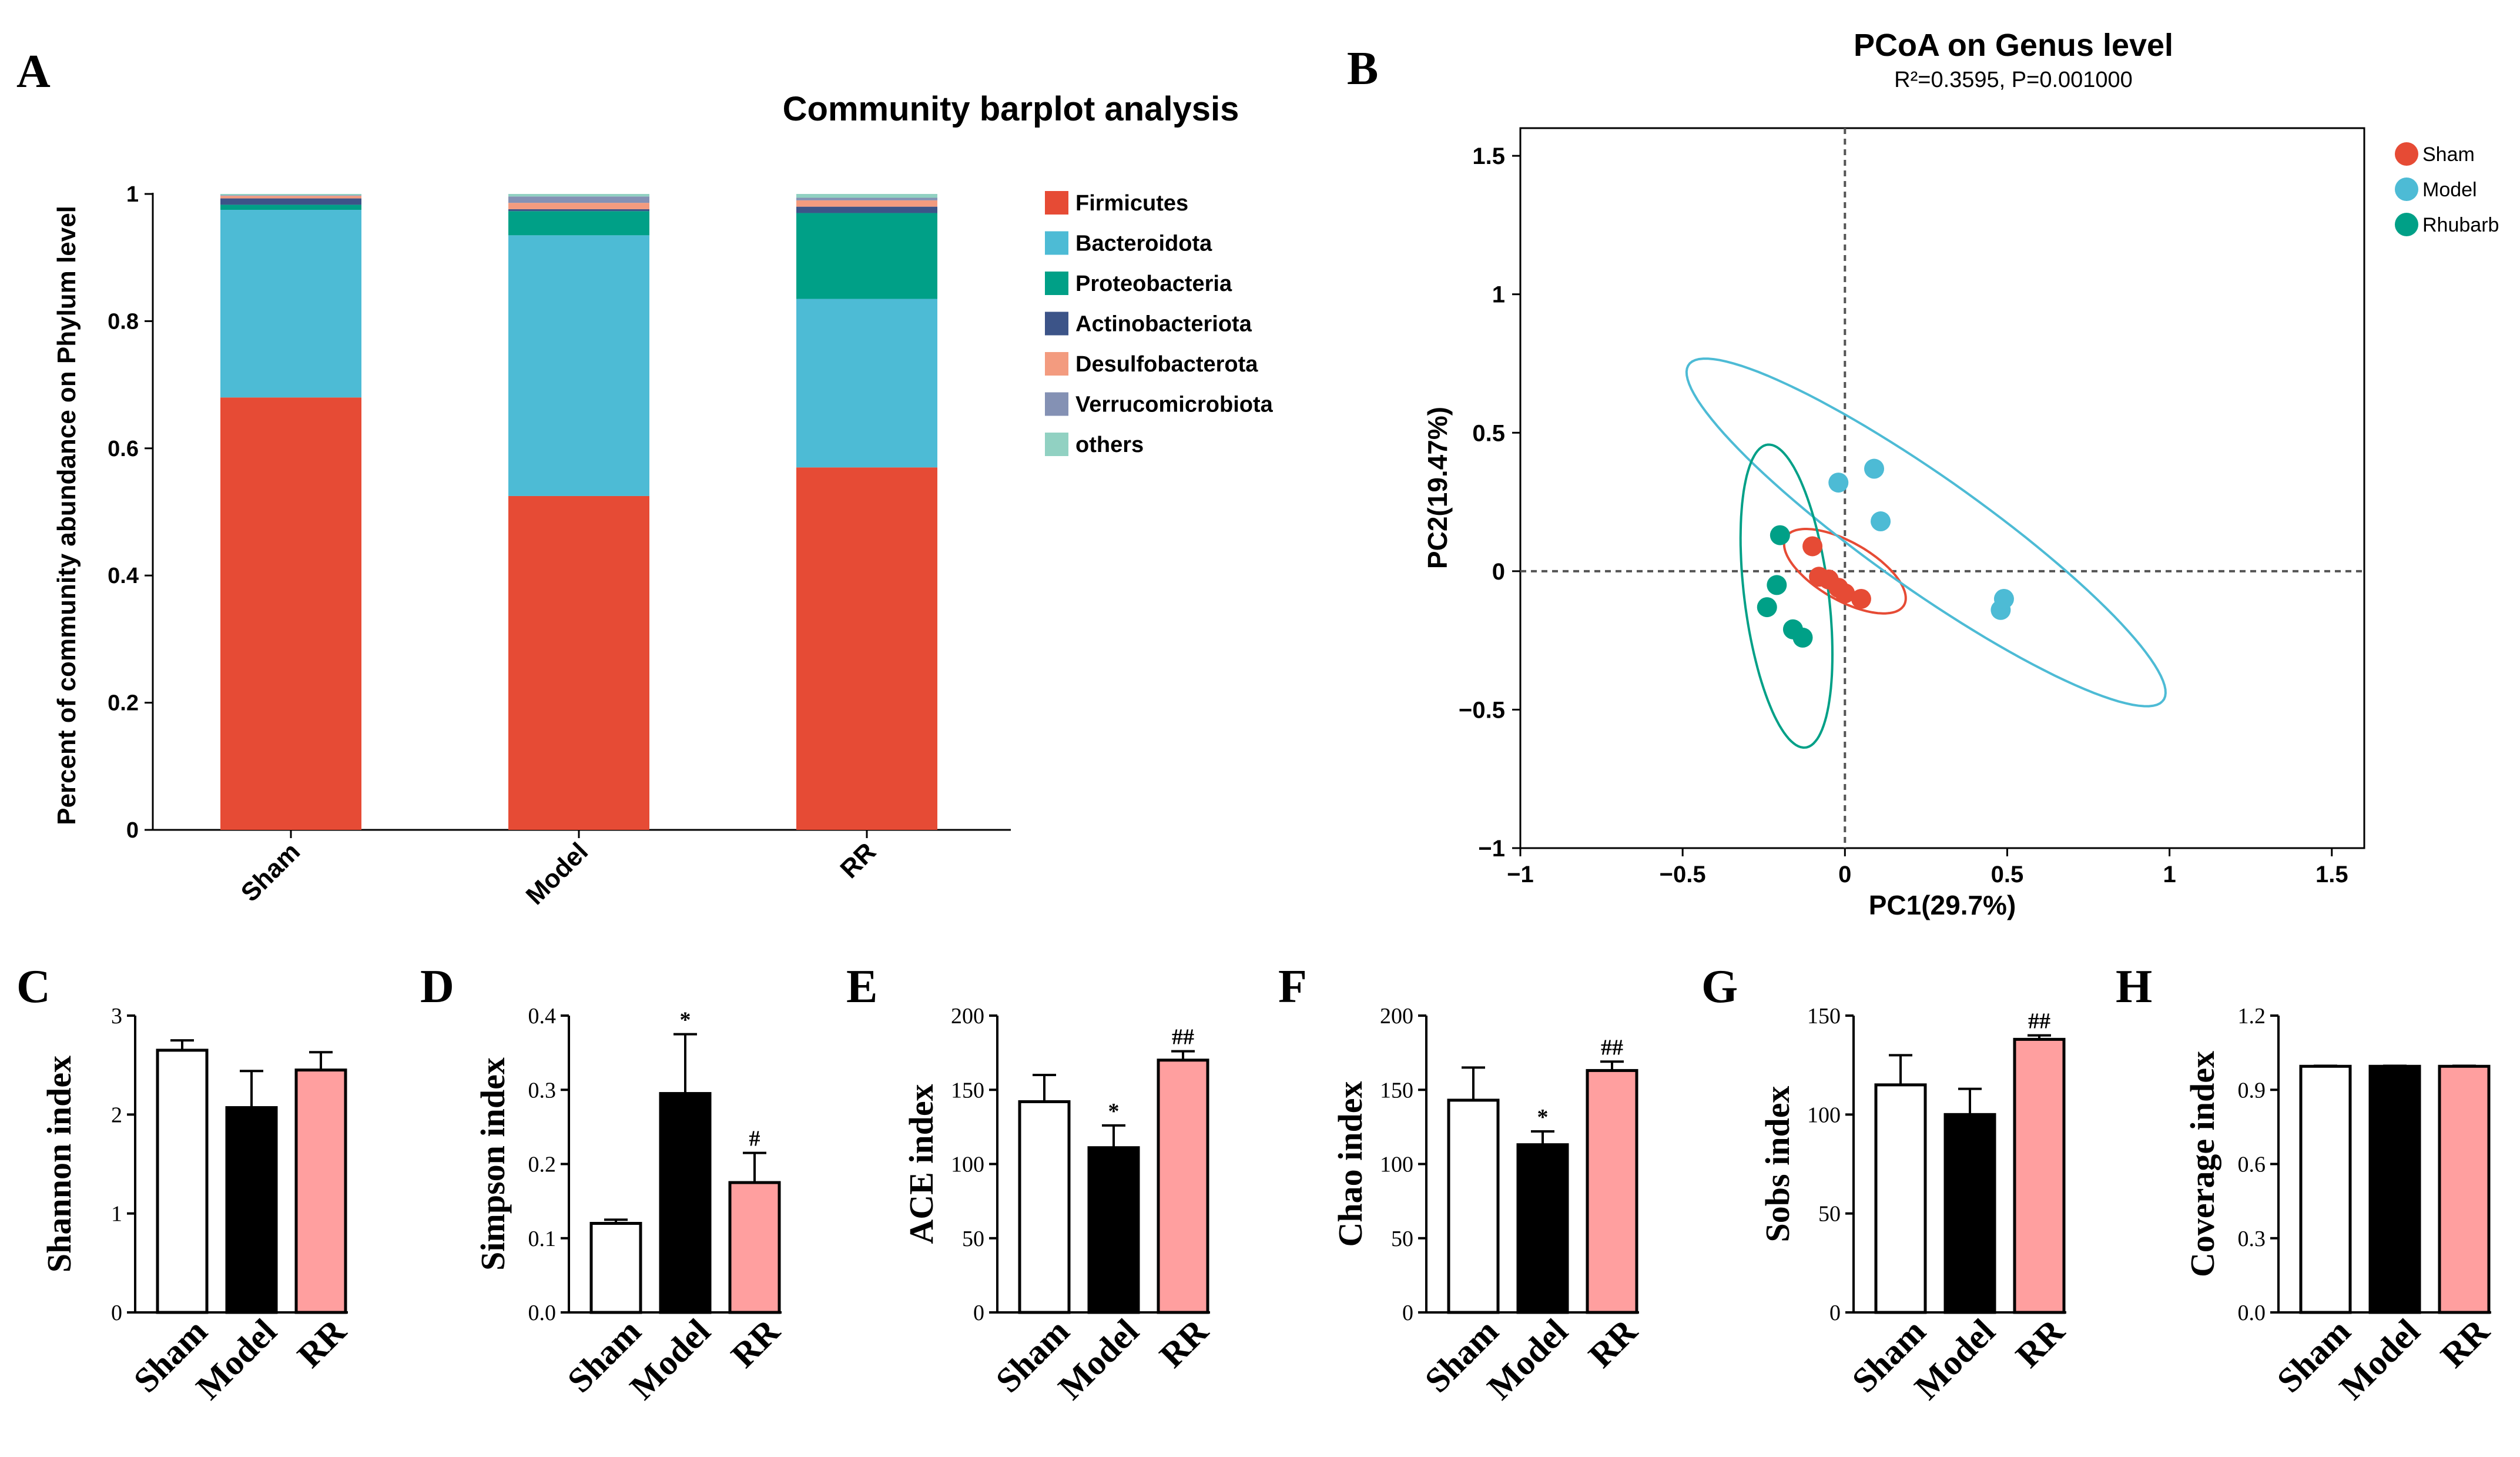  I want to click on bar-segment-verrucomicrobiota-rr, so click(866, 198).